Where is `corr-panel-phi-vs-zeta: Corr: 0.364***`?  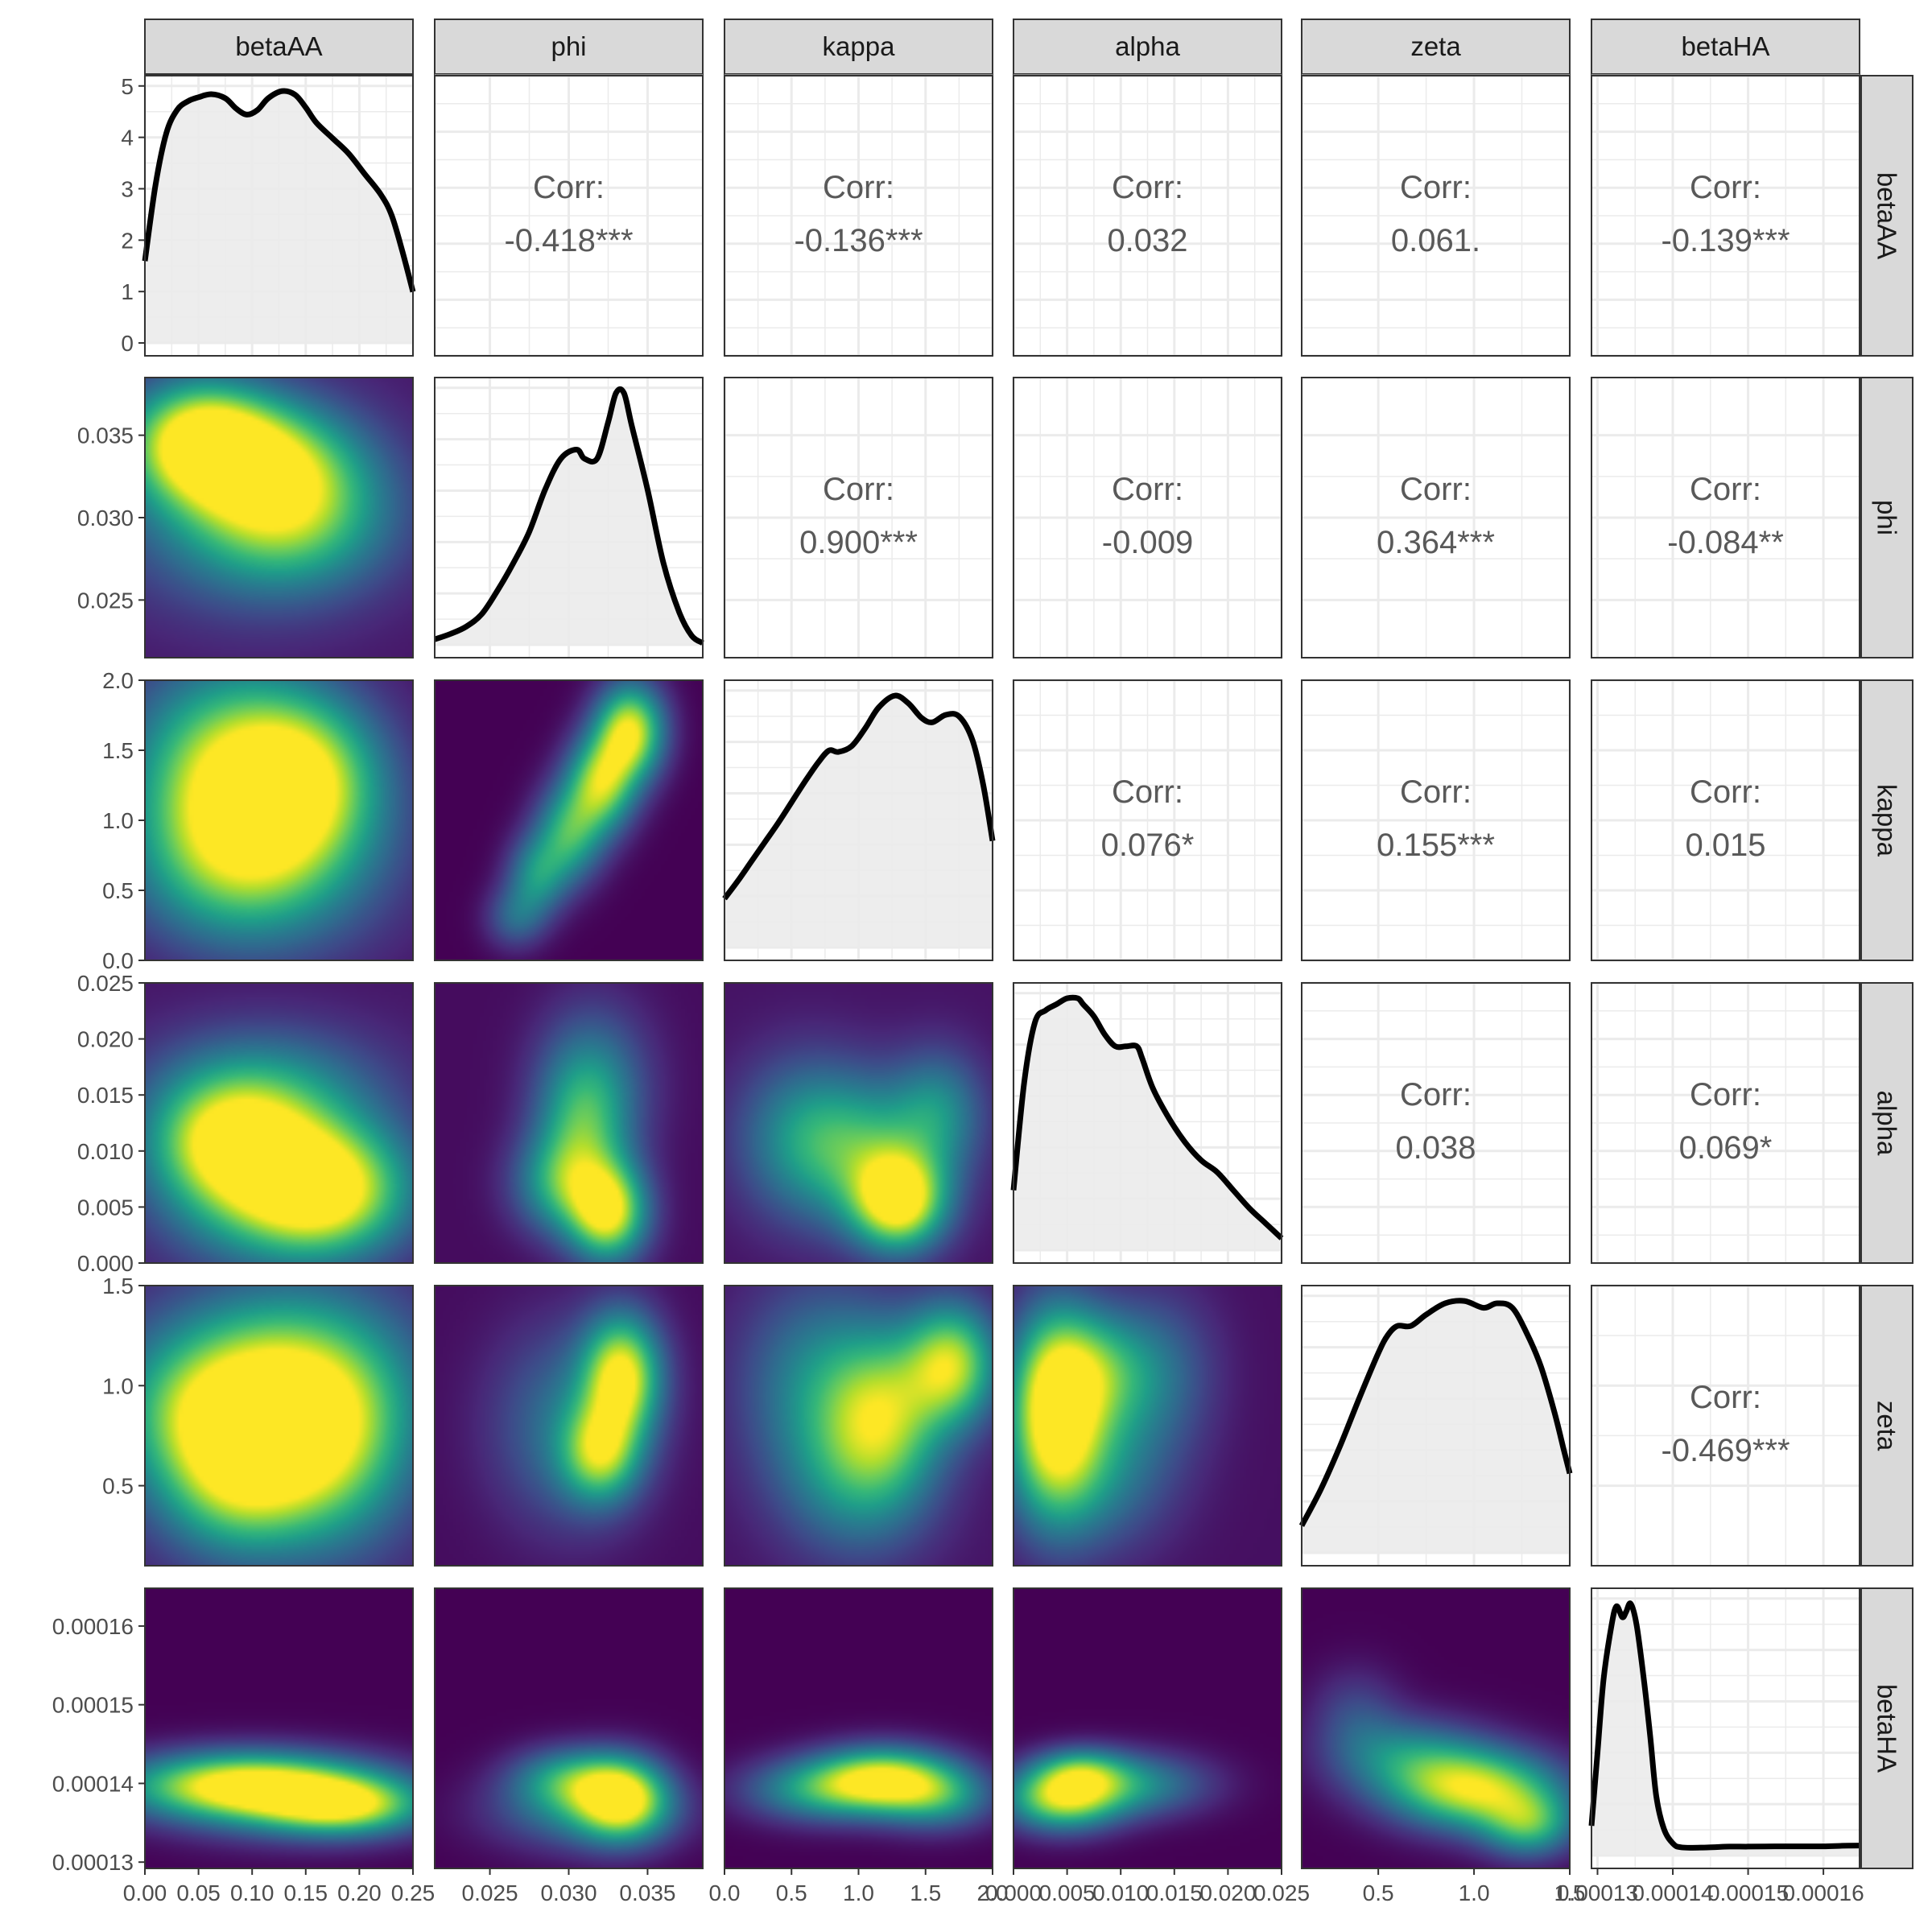 corr-panel-phi-vs-zeta: Corr: 0.364*** is located at coordinates (1436, 517).